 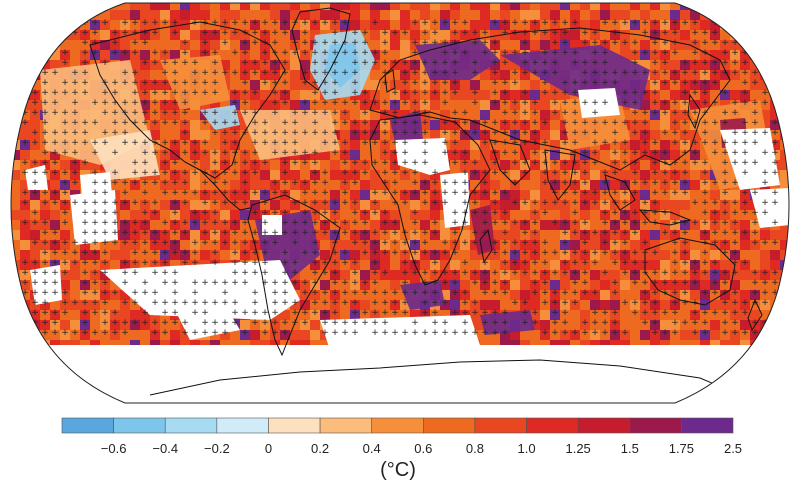 I want to click on missing-data-region, so click(x=200, y=290).